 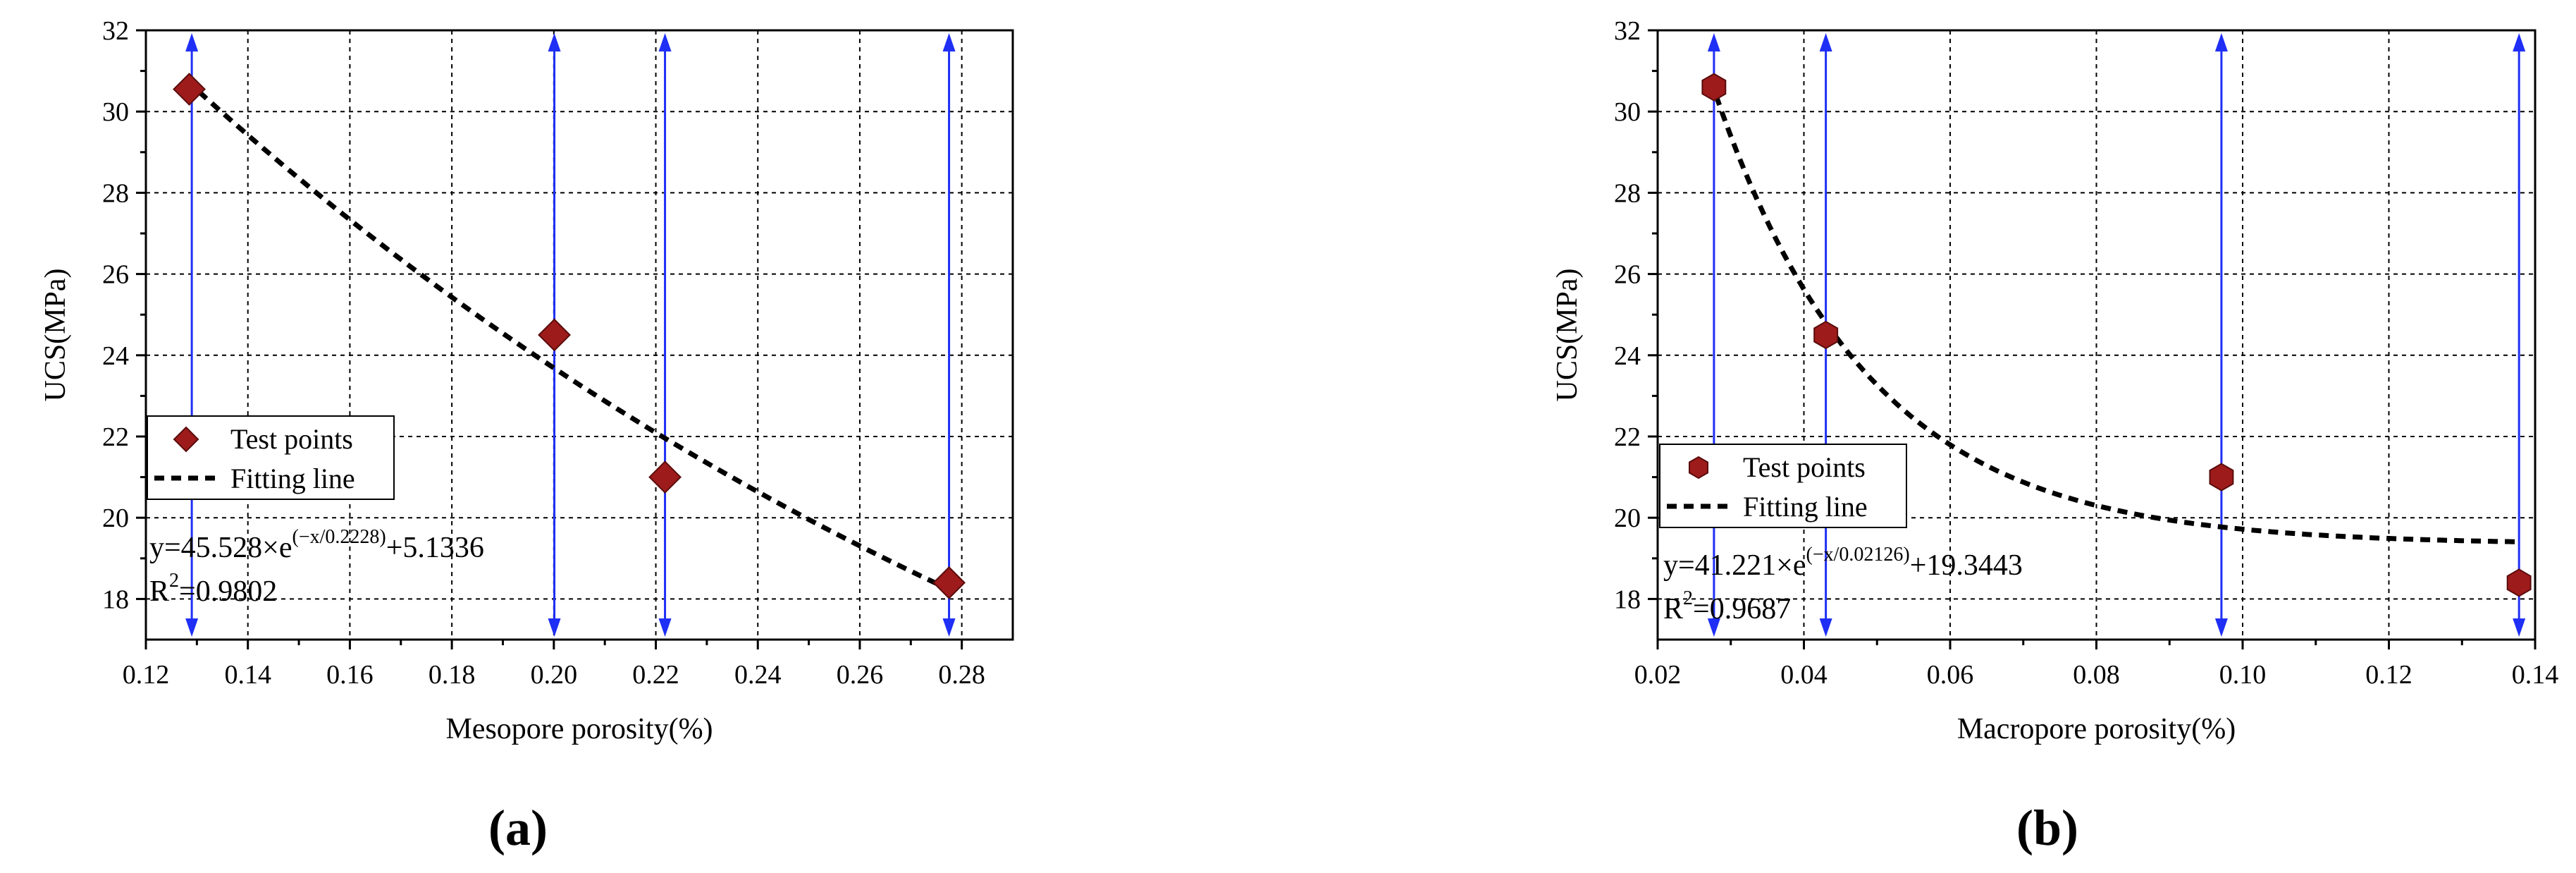 What do you see at coordinates (1858, 555) in the screenshot?
I see `equation-exponent-b: (−x/0.02126)` at bounding box center [1858, 555].